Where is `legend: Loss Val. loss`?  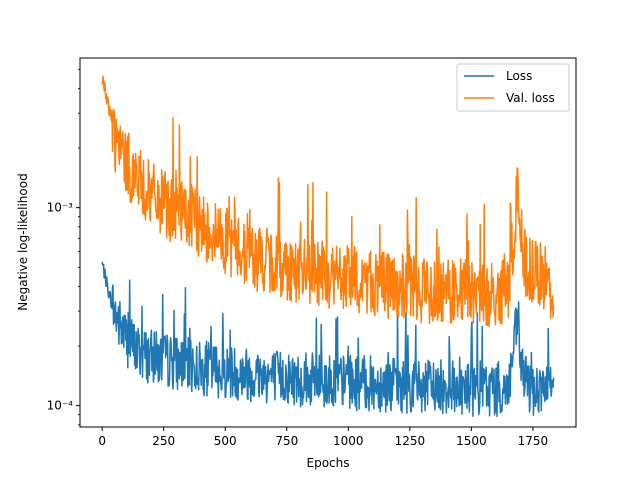
legend: Loss Val. loss is located at coordinates (513, 87).